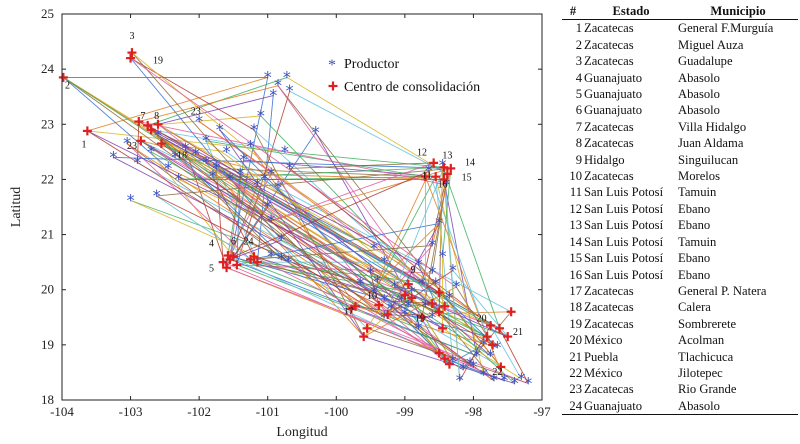 This screenshot has height=444, width=800. Describe the element at coordinates (412, 87) in the screenshot. I see `legend-centro-label: Centro de consolidación` at that location.